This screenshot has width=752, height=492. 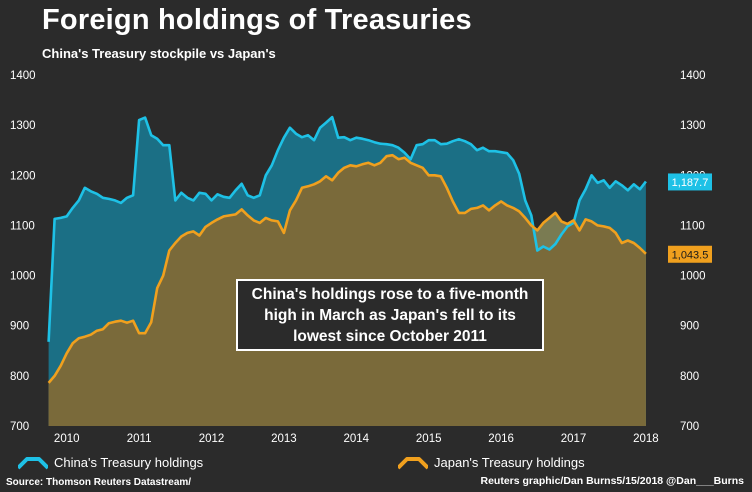 I want to click on legend-label-japan: Japan's Treasury holdings, so click(x=509, y=462).